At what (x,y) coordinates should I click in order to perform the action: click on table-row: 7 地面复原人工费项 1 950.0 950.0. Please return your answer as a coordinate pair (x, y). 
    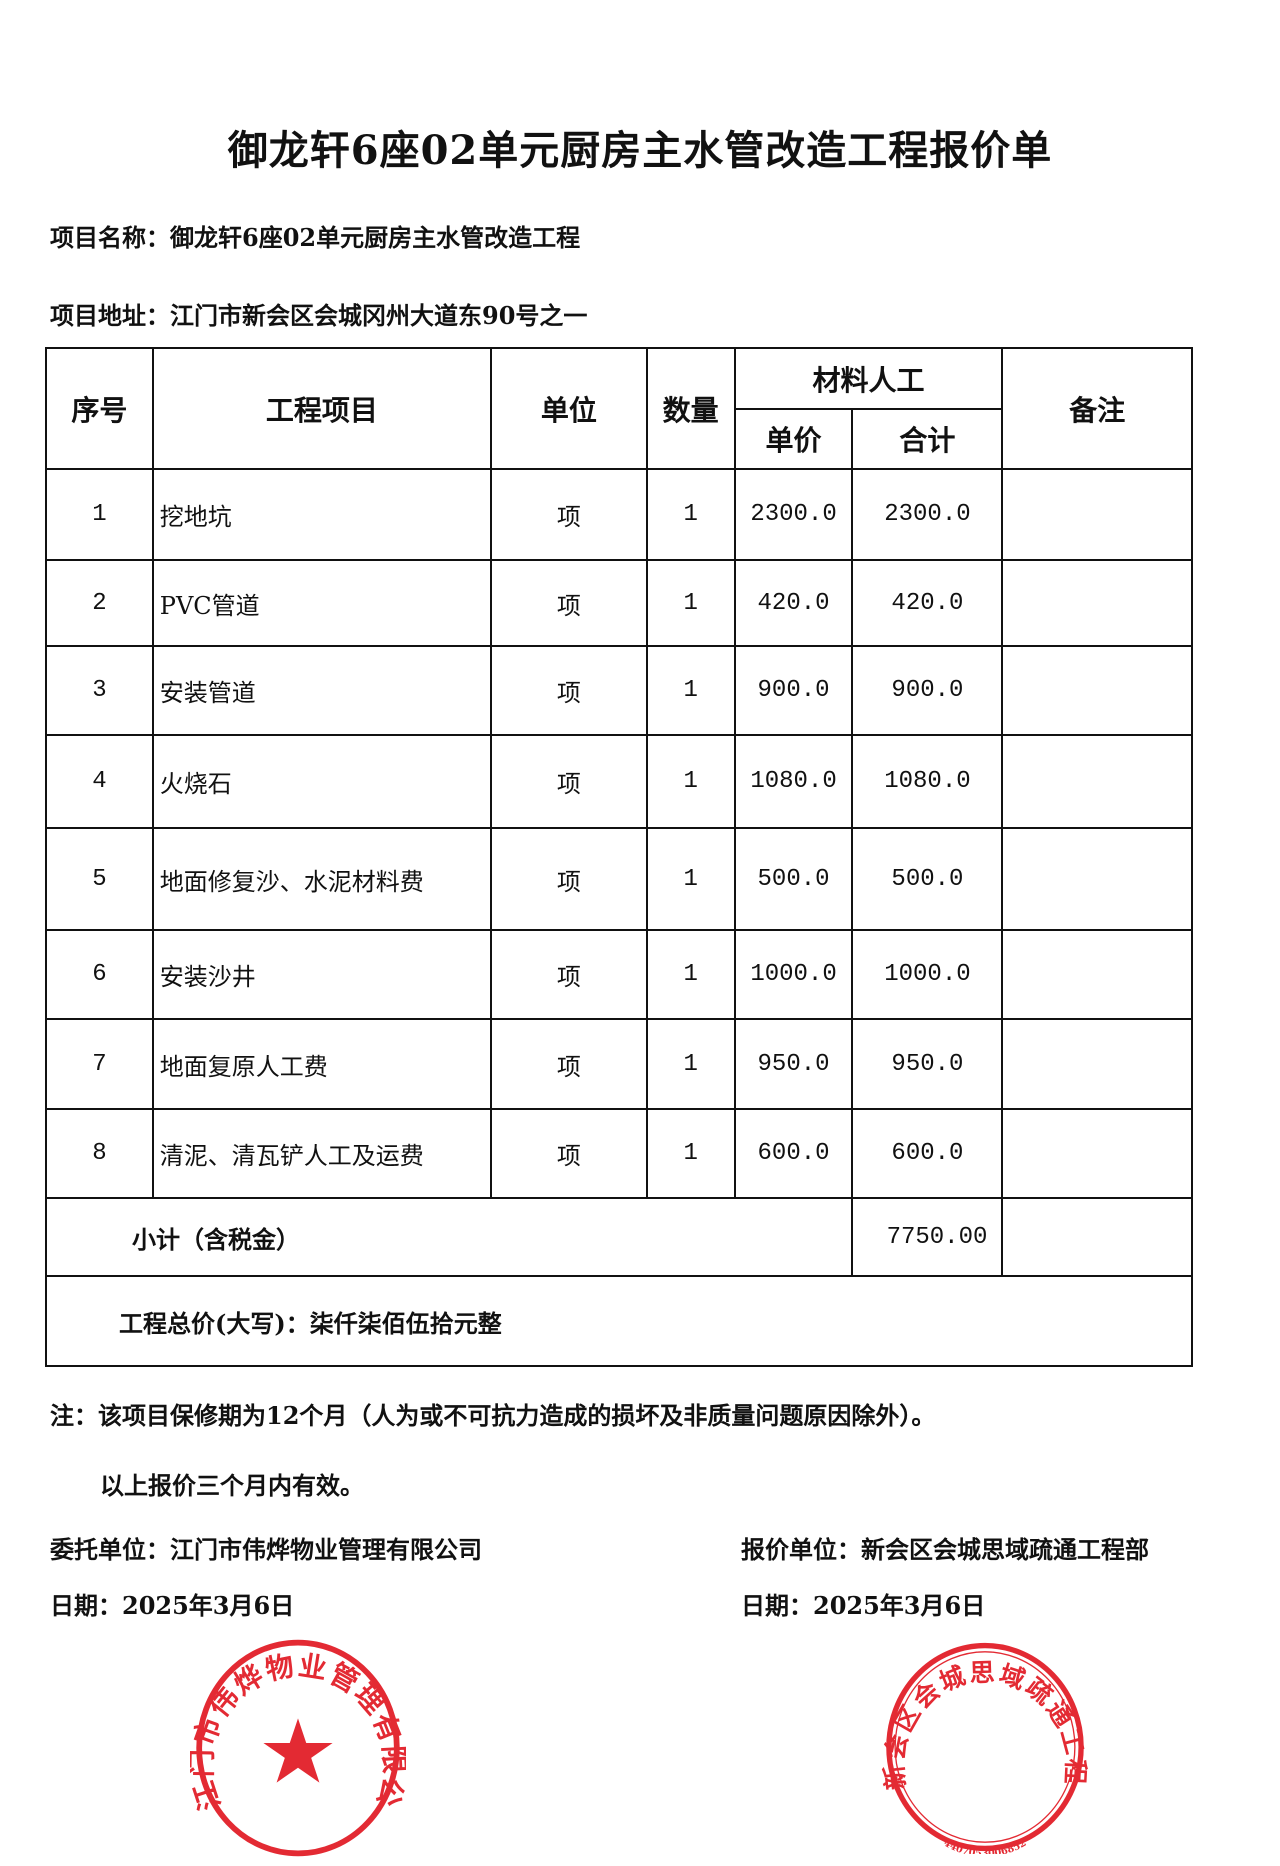
    Looking at the image, I should click on (619, 1064).